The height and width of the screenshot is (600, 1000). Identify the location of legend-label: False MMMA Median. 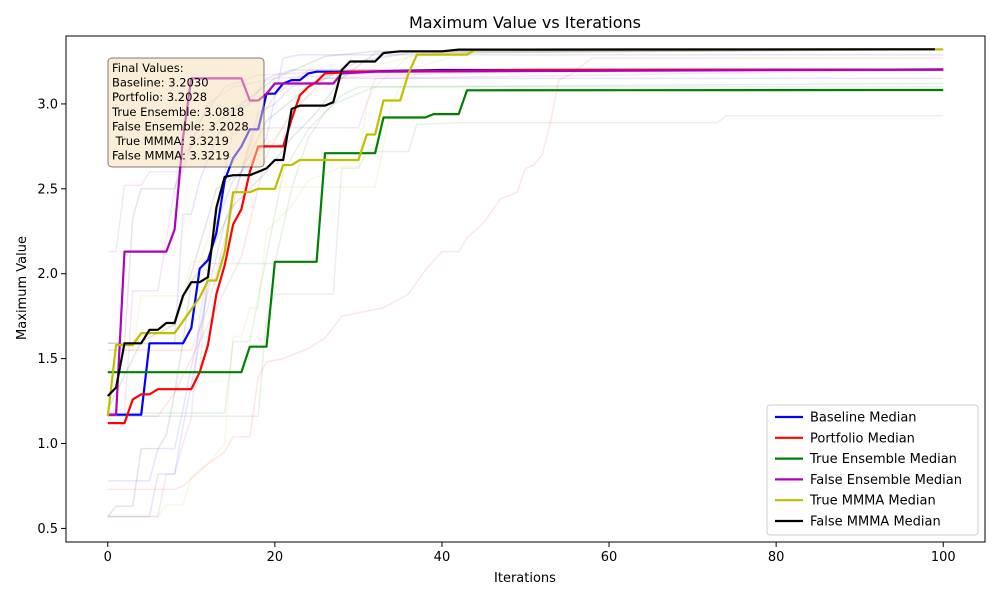
(875, 522).